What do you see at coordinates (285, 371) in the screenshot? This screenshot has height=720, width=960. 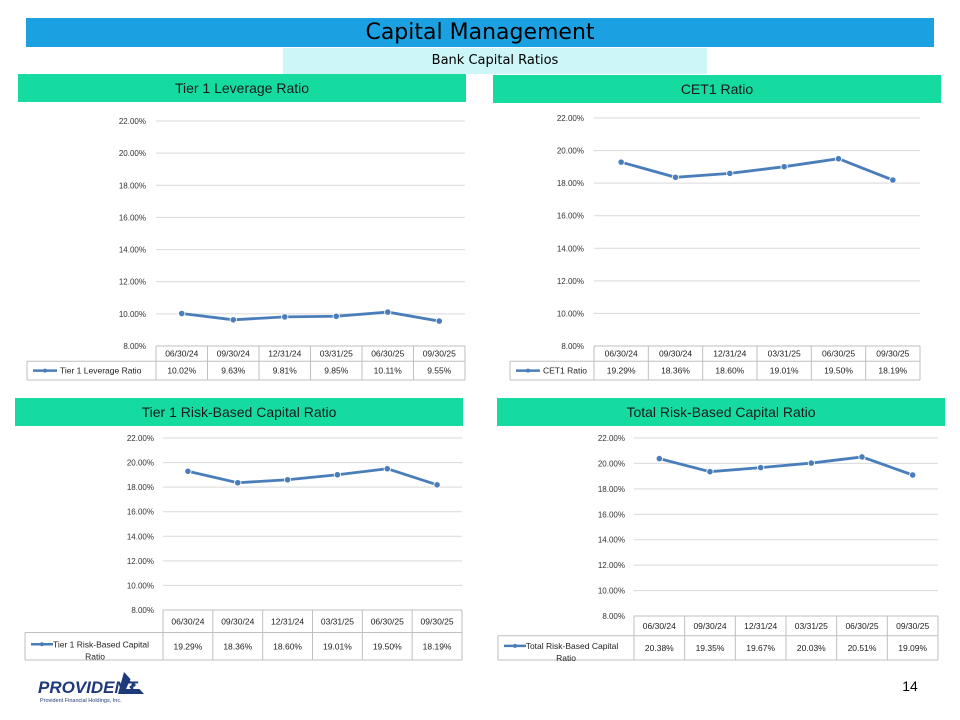 I see `data-label: 9.81%` at bounding box center [285, 371].